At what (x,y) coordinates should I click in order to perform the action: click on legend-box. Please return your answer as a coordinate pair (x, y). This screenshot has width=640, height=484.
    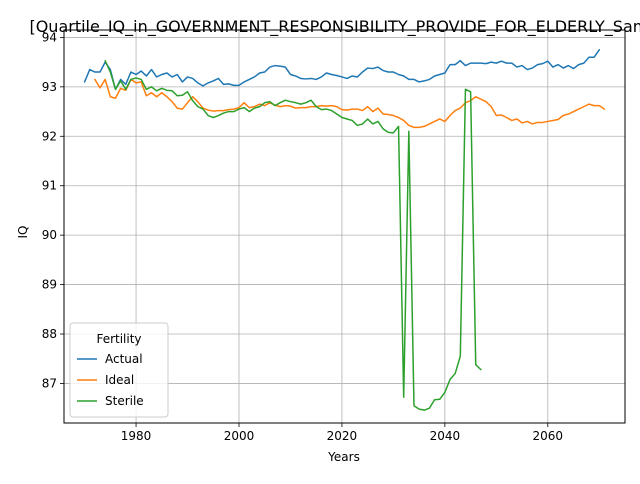
    Looking at the image, I should click on (119, 370).